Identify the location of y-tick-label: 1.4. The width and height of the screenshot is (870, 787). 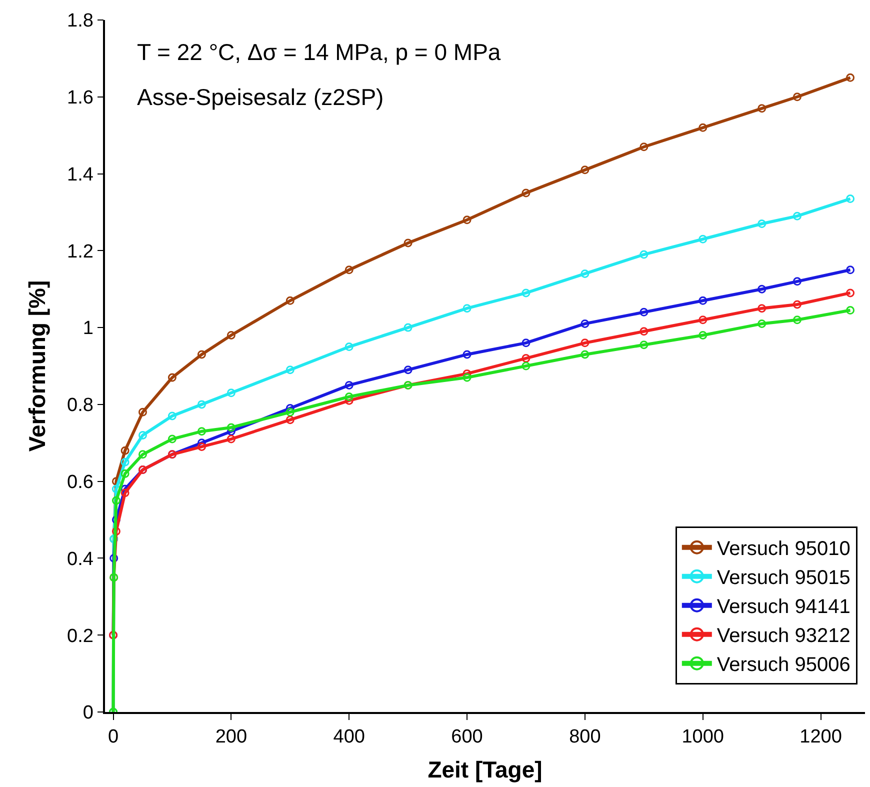
(80, 175).